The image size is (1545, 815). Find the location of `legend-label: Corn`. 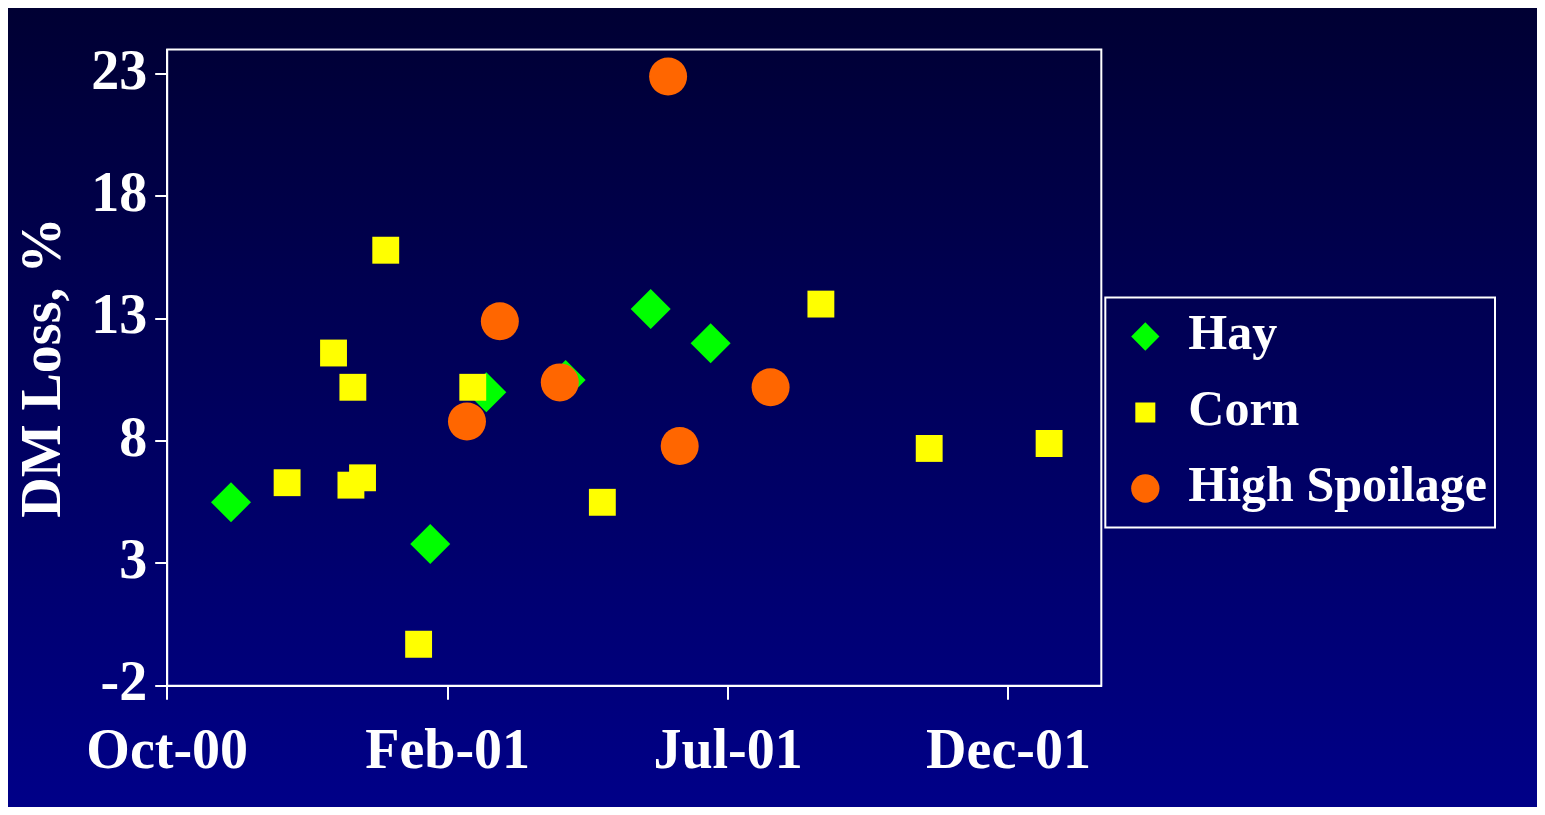

legend-label: Corn is located at coordinates (1244, 408).